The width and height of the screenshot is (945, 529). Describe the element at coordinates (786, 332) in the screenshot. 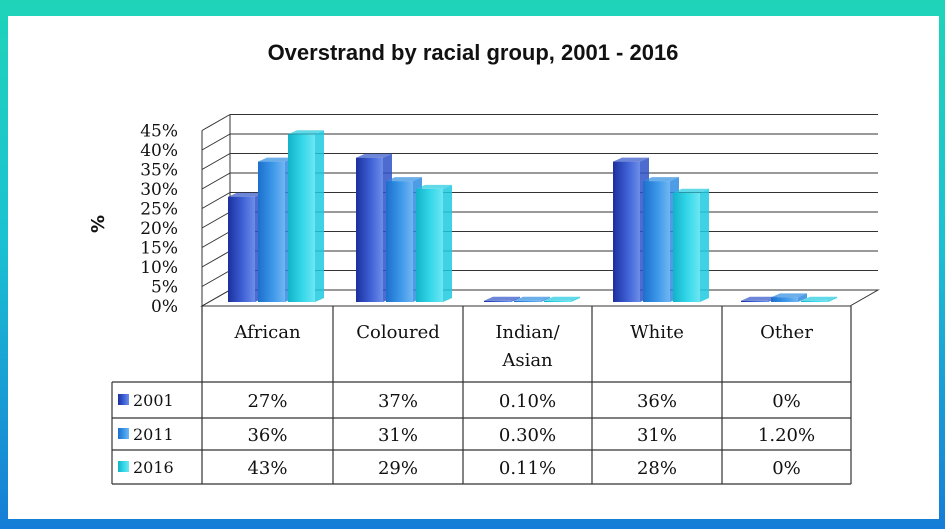

I see `category-label: Other` at that location.